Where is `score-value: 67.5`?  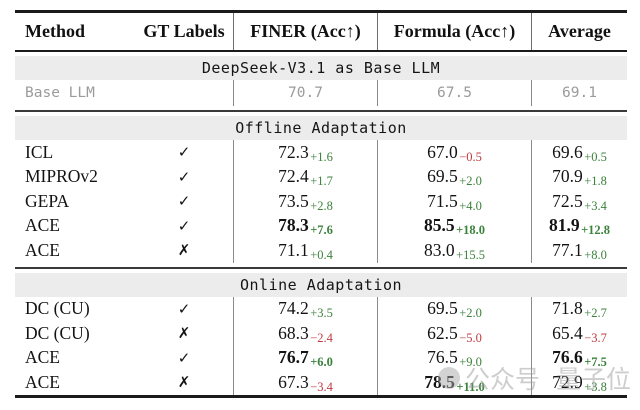
score-value: 67.5 is located at coordinates (454, 92).